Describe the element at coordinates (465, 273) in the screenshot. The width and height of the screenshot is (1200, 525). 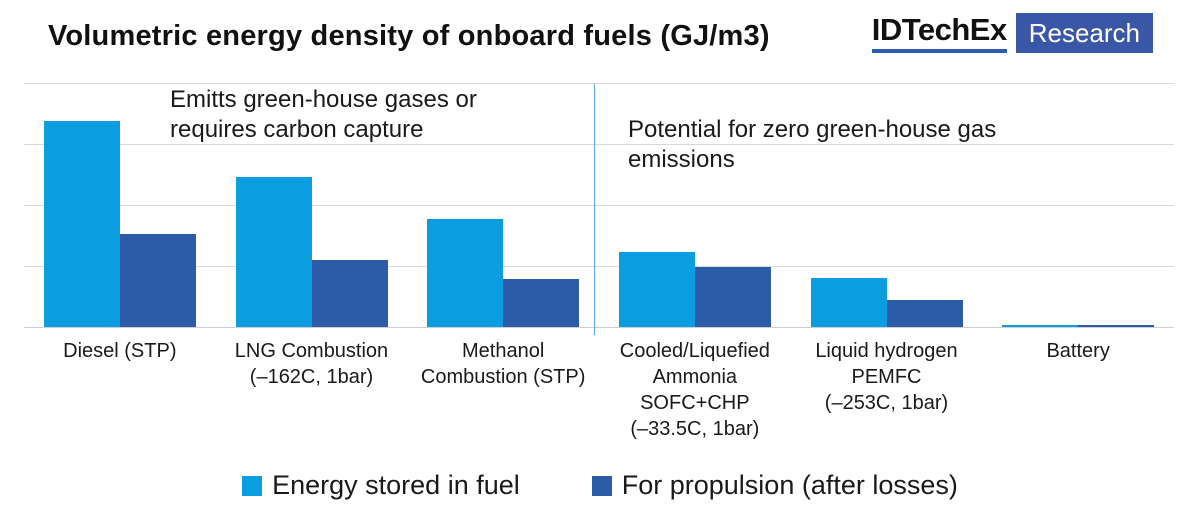
I see `bar-series1-cat3` at that location.